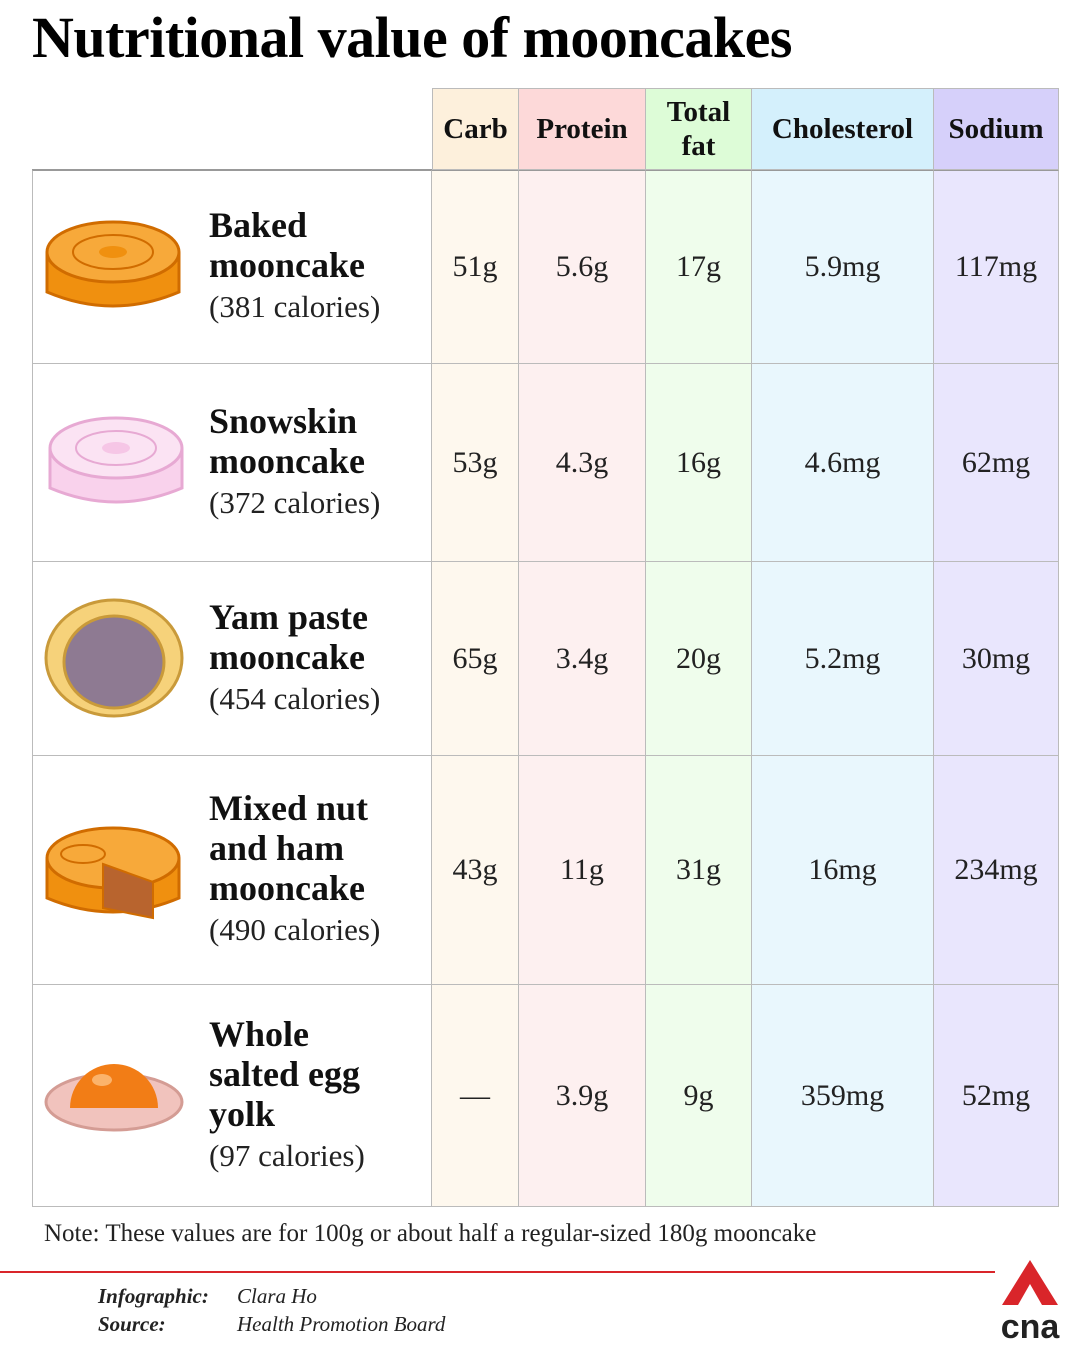  I want to click on calories: (490 calories), so click(295, 929).